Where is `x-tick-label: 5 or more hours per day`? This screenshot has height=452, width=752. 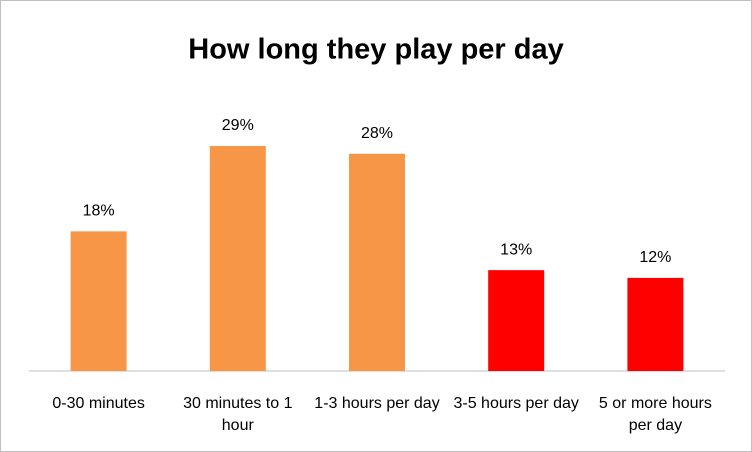
x-tick-label: 5 or more hours per day is located at coordinates (655, 414).